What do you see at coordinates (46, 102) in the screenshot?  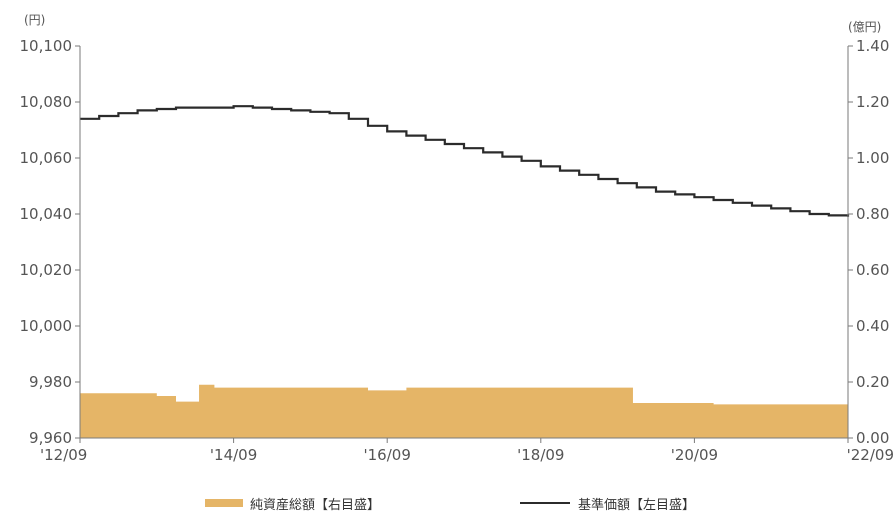 I see `left-tick-label: 10,080` at bounding box center [46, 102].